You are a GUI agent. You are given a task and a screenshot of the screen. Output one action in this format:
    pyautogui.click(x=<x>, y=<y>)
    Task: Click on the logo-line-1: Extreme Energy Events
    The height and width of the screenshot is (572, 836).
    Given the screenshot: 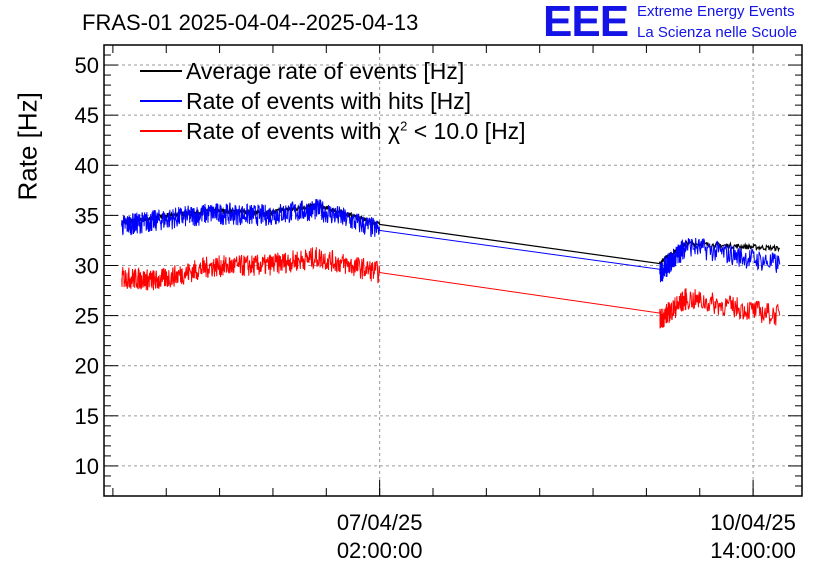 What is the action you would take?
    pyautogui.click(x=716, y=11)
    